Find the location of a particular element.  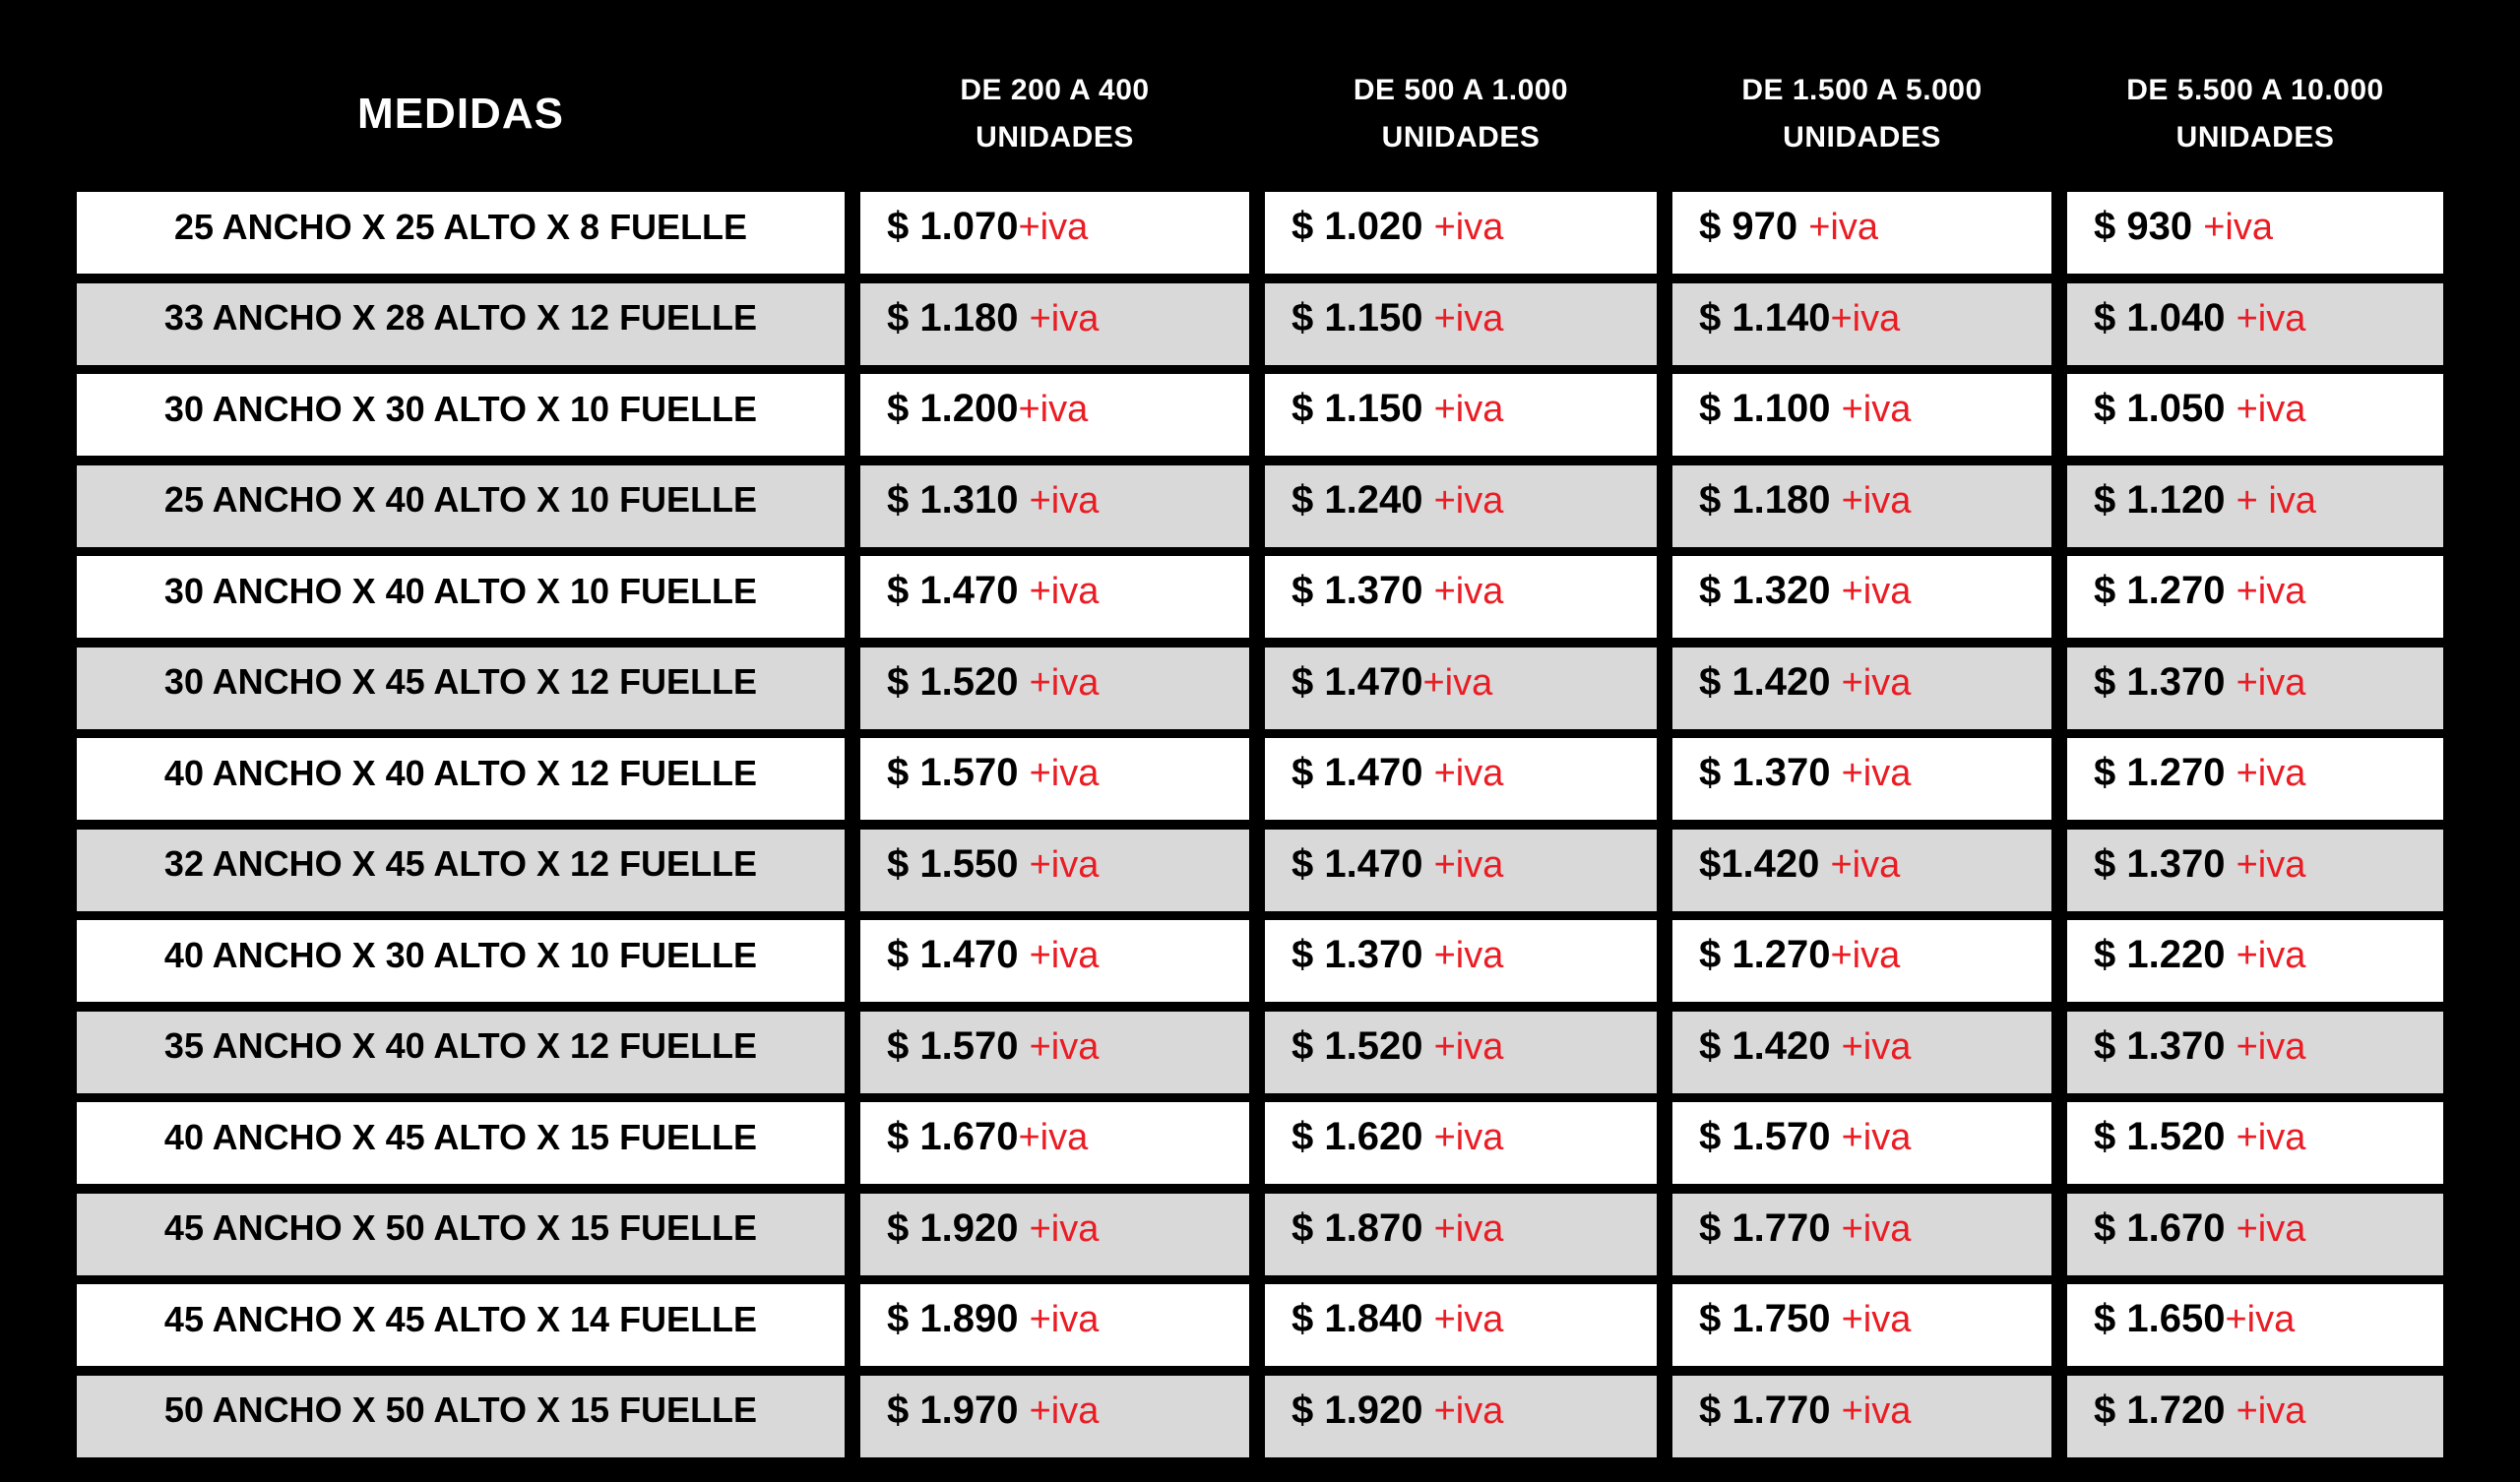

price-cell: $ 1.670 +iva is located at coordinates (2255, 1234).